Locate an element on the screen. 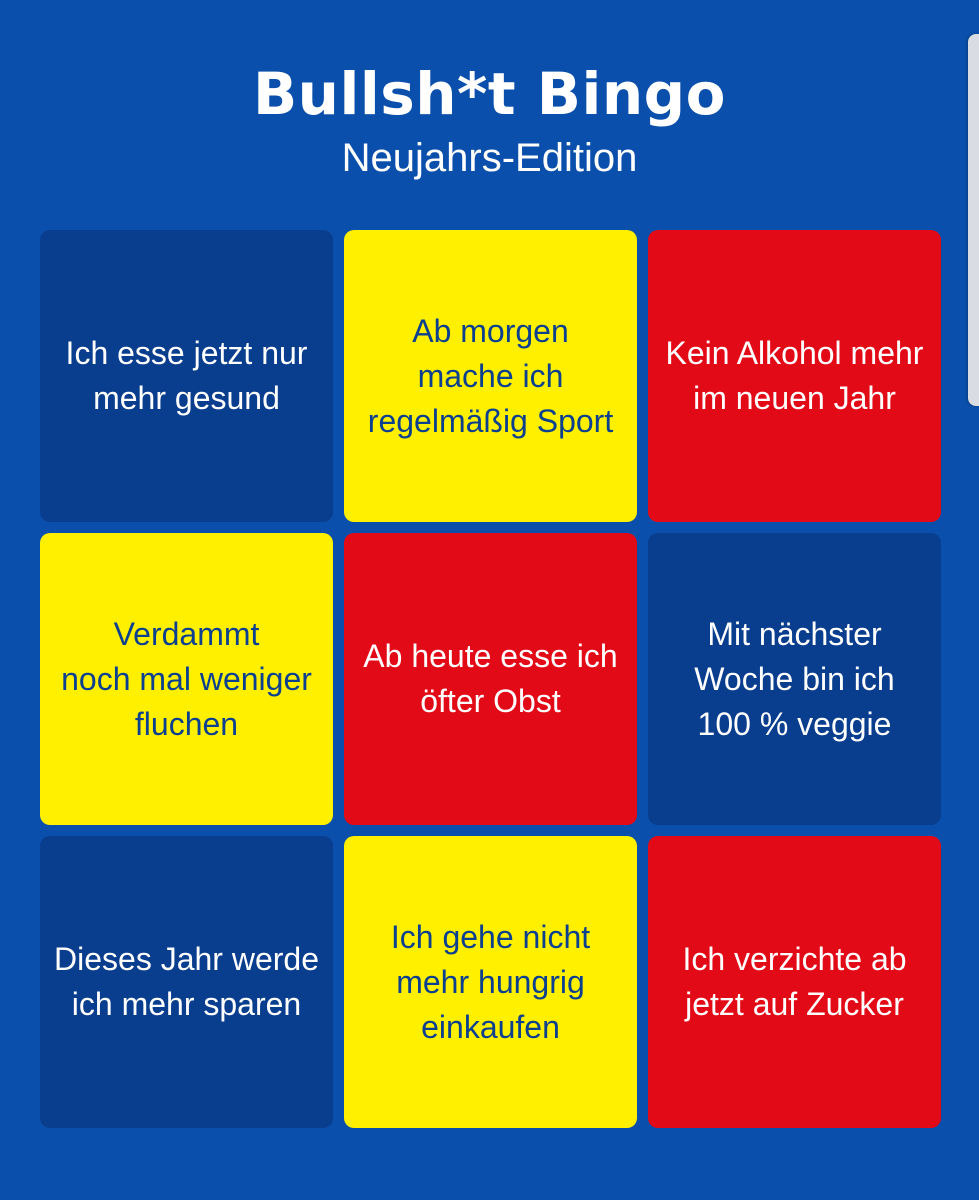  page-subtitle: Neujahrs-Edition is located at coordinates (489, 158).